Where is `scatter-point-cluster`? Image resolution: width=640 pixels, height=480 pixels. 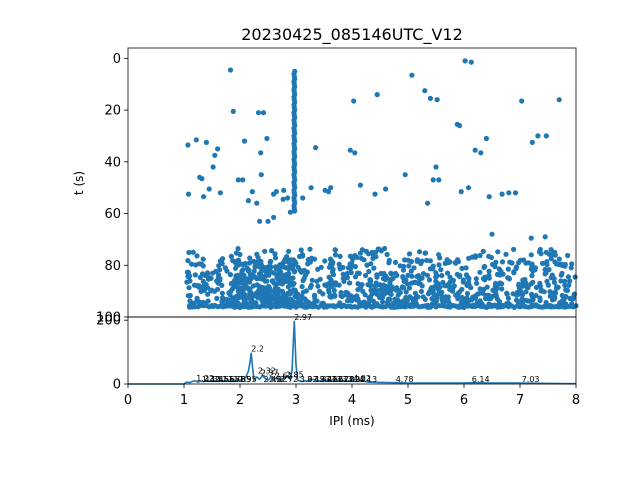
scatter-point-cluster is located at coordinates (295, 211).